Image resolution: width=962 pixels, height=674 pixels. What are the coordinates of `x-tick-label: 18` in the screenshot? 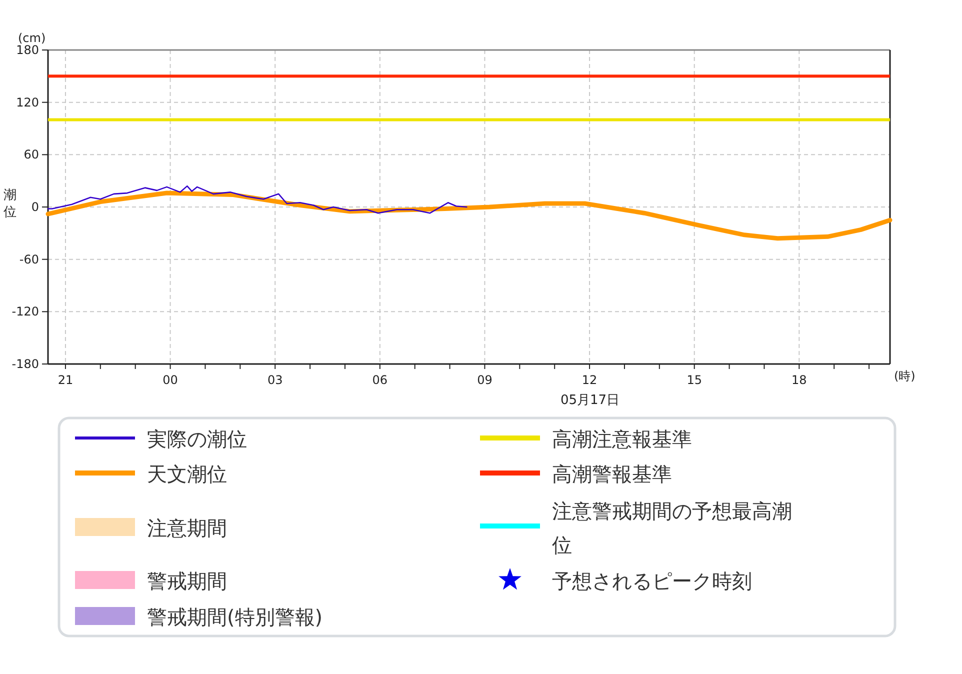 It's located at (799, 380).